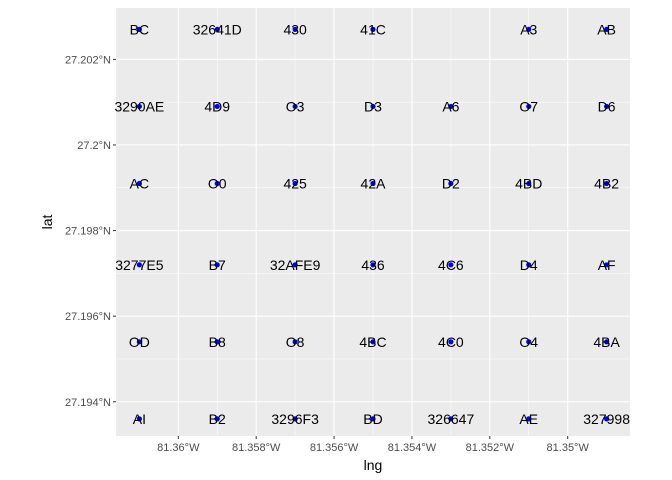 Image resolution: width=672 pixels, height=480 pixels. I want to click on point-label: AE, so click(528, 419).